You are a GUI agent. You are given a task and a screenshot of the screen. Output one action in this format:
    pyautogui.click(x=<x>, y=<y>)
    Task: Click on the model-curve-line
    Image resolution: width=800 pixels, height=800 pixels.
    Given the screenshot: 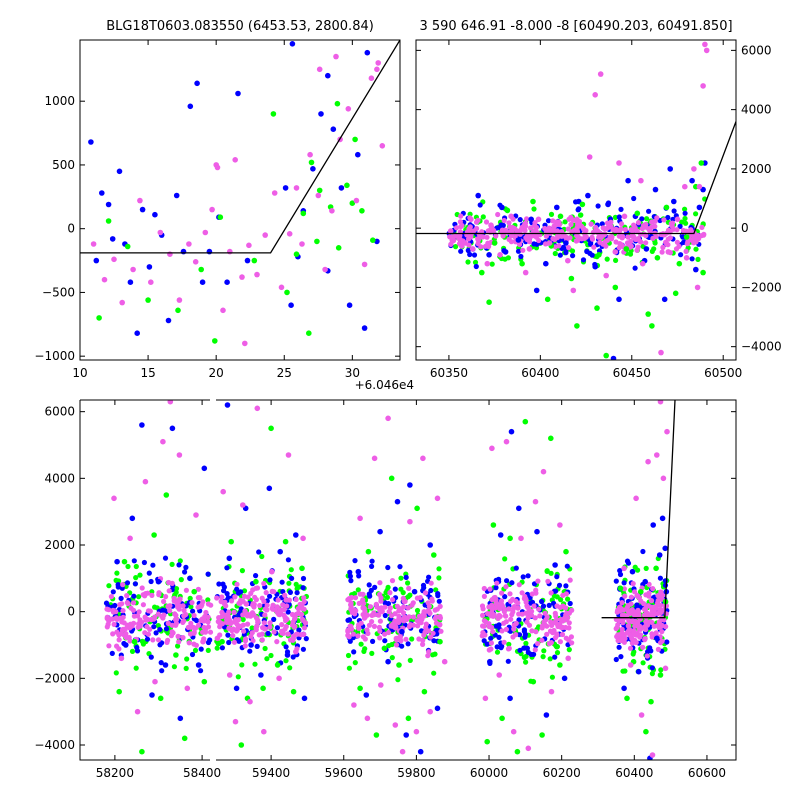 What is the action you would take?
    pyautogui.click(x=576, y=178)
    